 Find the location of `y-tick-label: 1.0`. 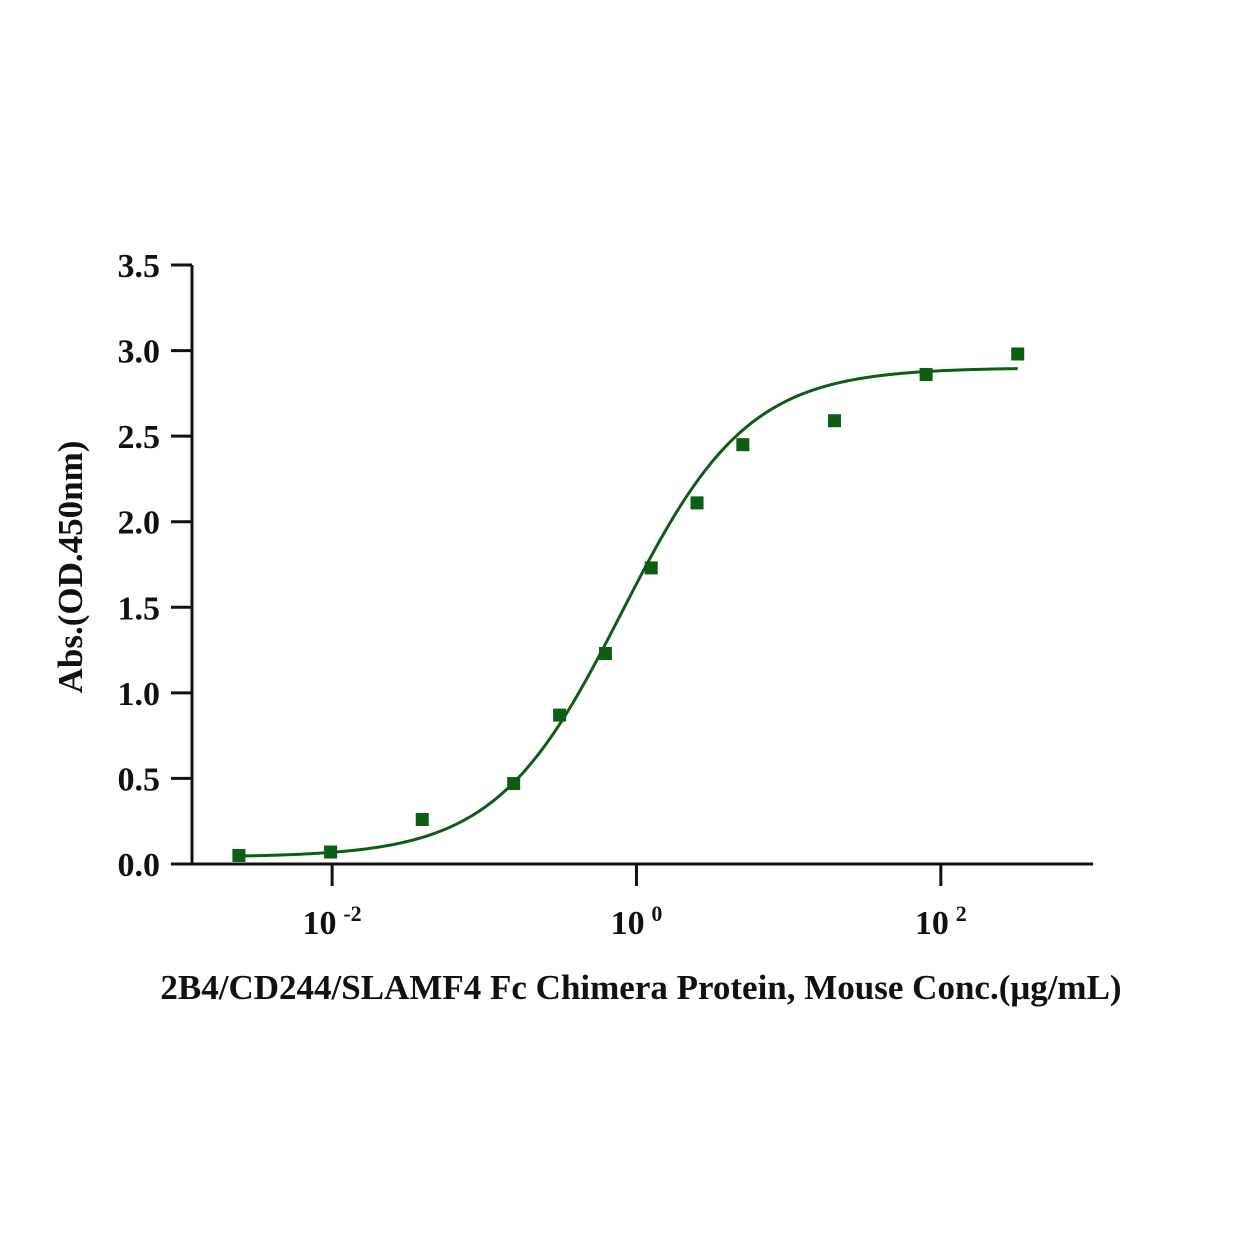

y-tick-label: 1.0 is located at coordinates (139, 694).